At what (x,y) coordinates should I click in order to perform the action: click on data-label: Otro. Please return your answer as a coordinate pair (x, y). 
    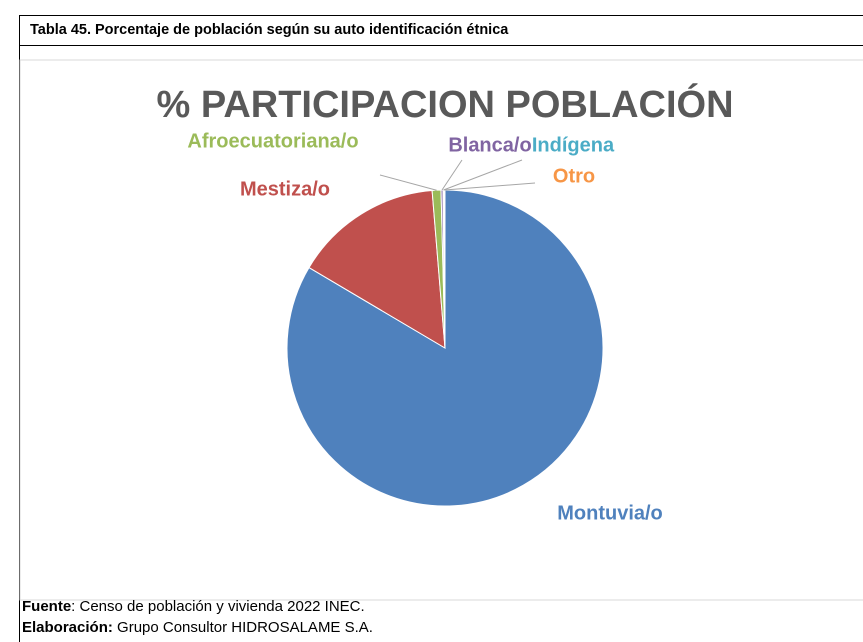
    Looking at the image, I should click on (574, 176).